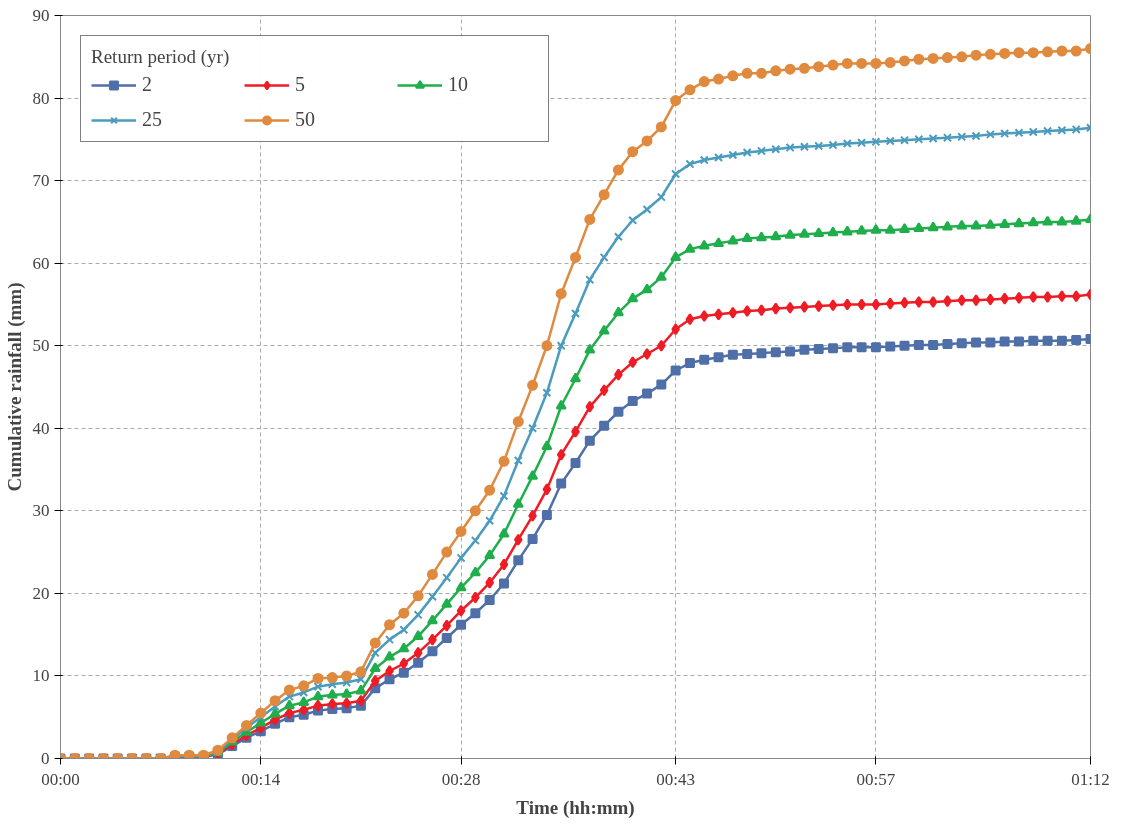 The image size is (1139, 826). What do you see at coordinates (300, 84) in the screenshot?
I see `legend-label: 5` at bounding box center [300, 84].